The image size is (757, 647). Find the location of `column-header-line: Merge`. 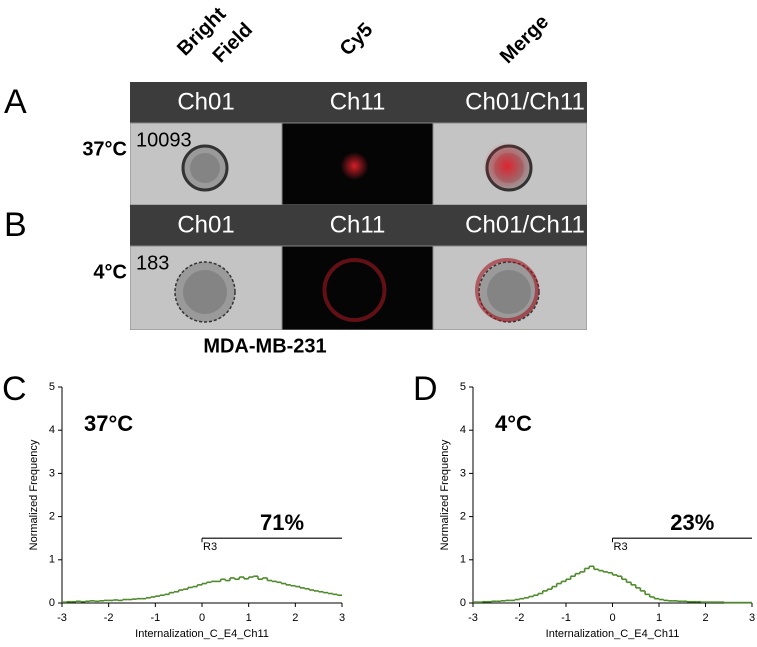

column-header-line: Merge is located at coordinates (524, 39).